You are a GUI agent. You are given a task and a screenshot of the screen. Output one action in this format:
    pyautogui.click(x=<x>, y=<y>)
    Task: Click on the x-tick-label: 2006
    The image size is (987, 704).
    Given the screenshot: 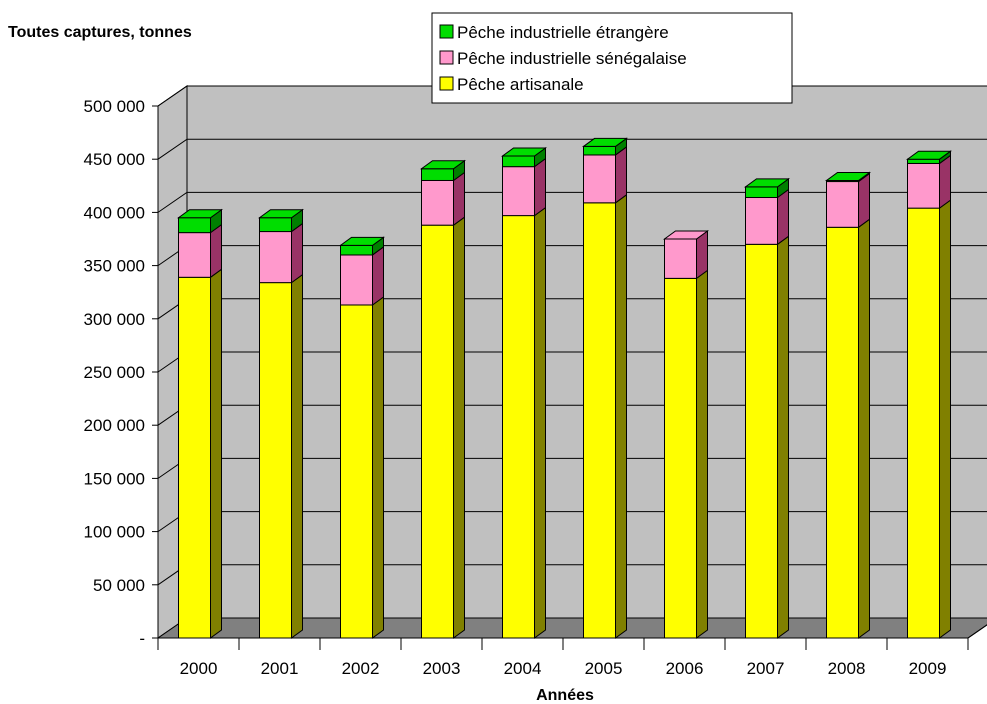 What is the action you would take?
    pyautogui.click(x=685, y=668)
    